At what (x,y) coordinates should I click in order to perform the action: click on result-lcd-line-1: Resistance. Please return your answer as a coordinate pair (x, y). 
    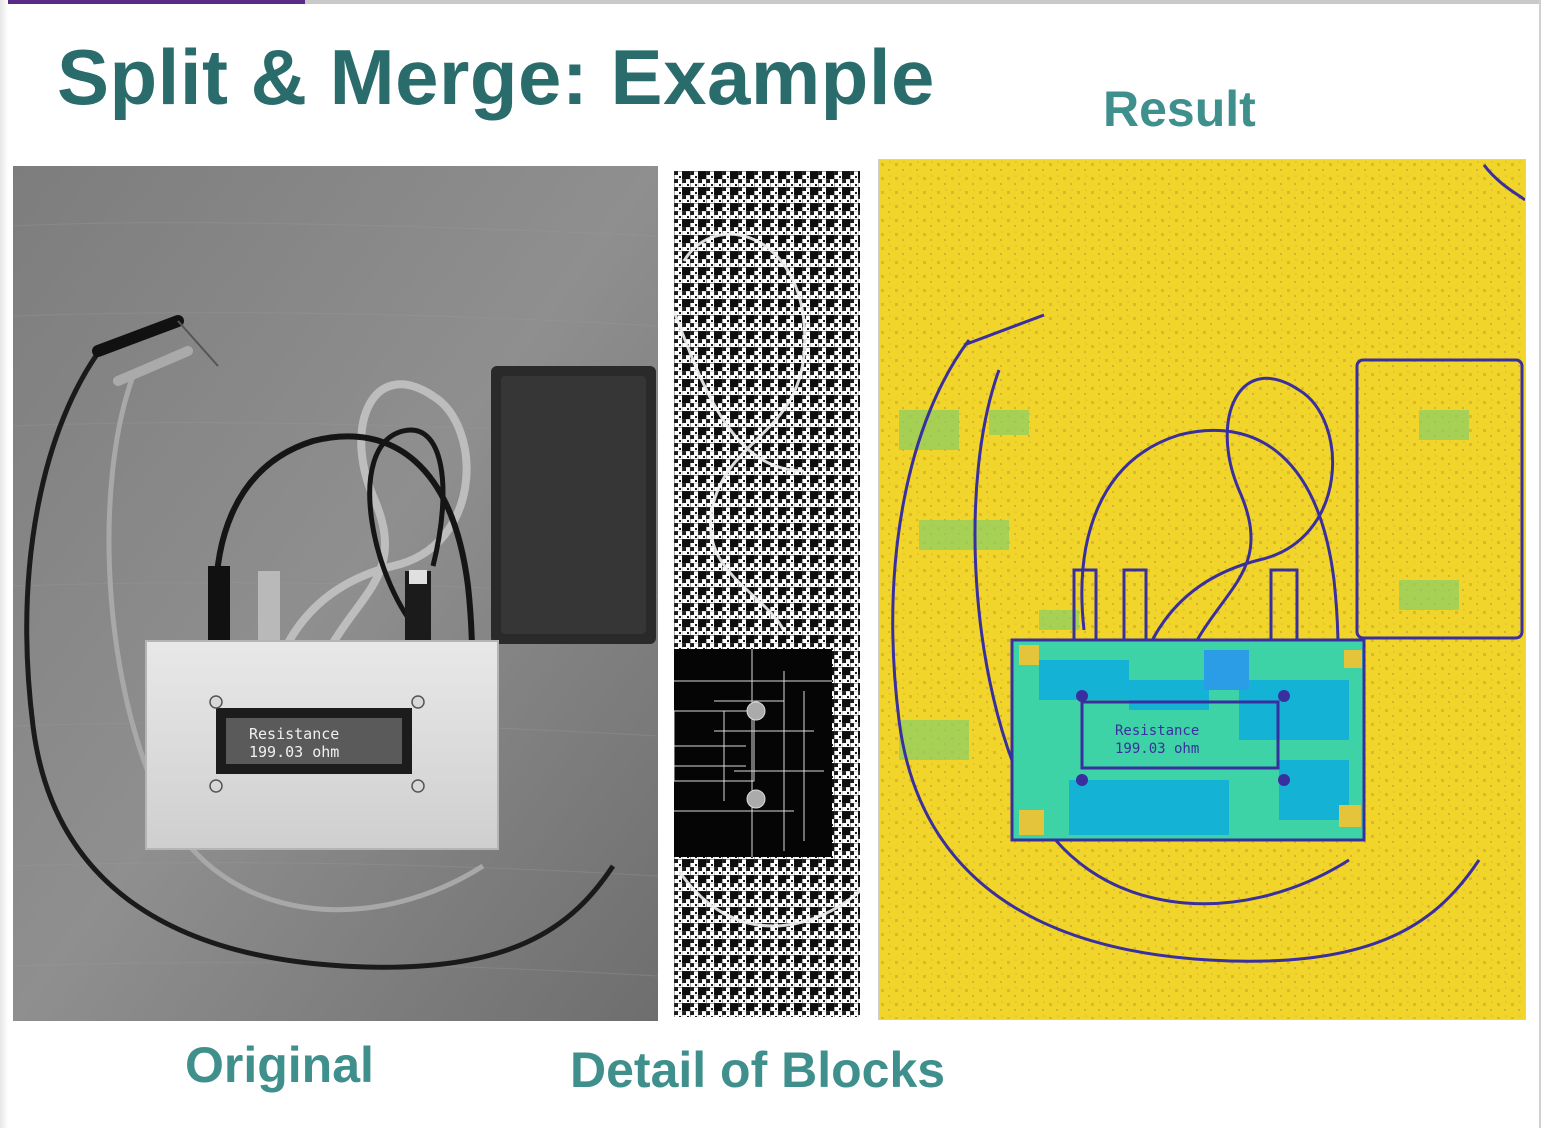
    Looking at the image, I should click on (1157, 731).